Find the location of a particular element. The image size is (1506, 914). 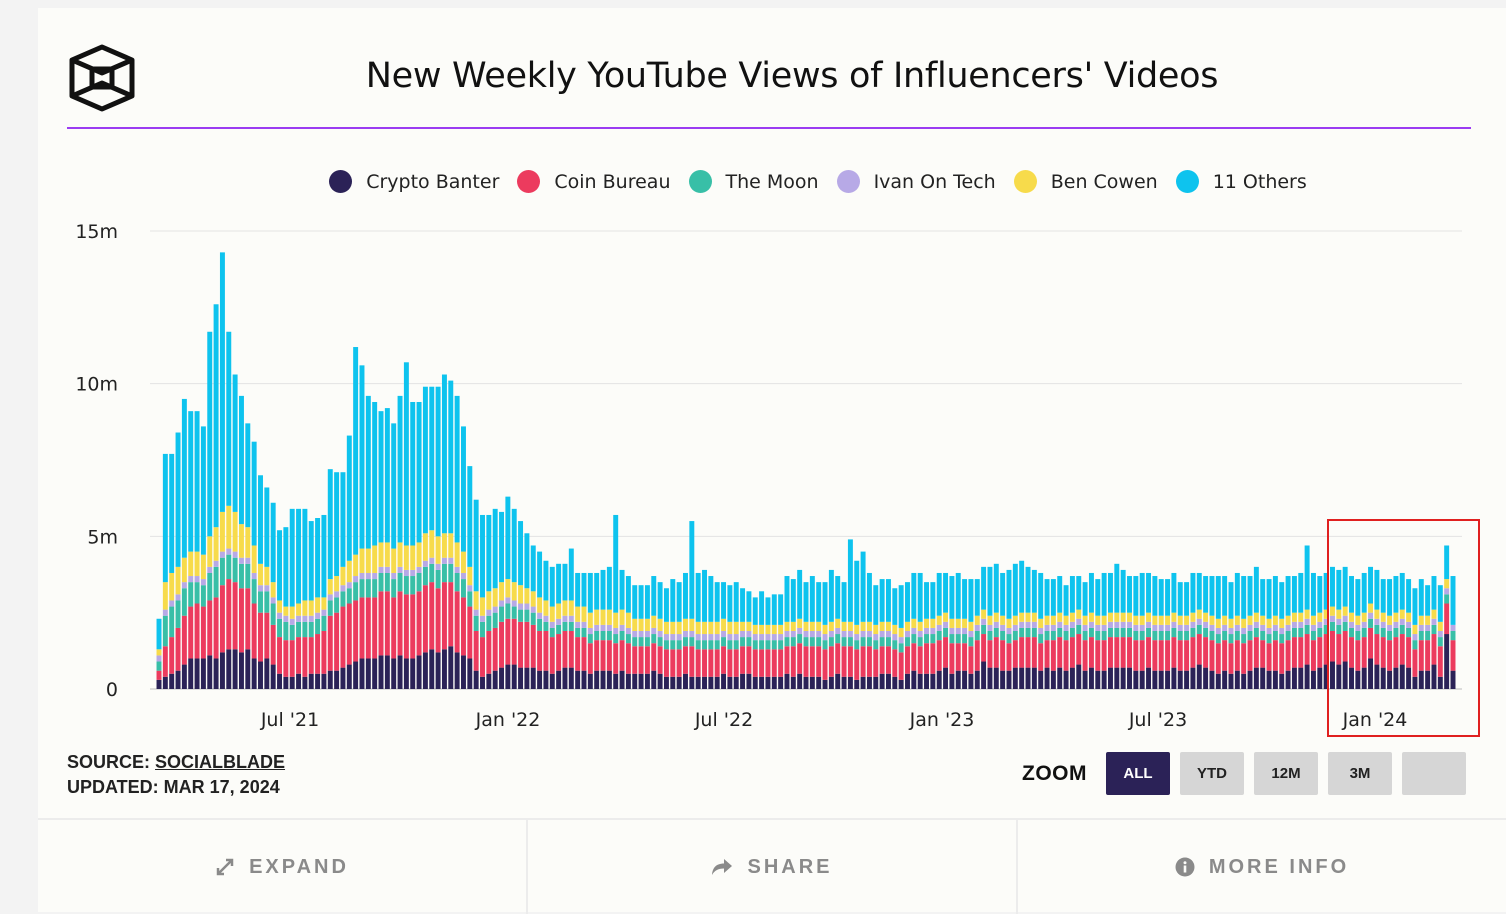

source-link: SOCIALBLADE is located at coordinates (220, 762).